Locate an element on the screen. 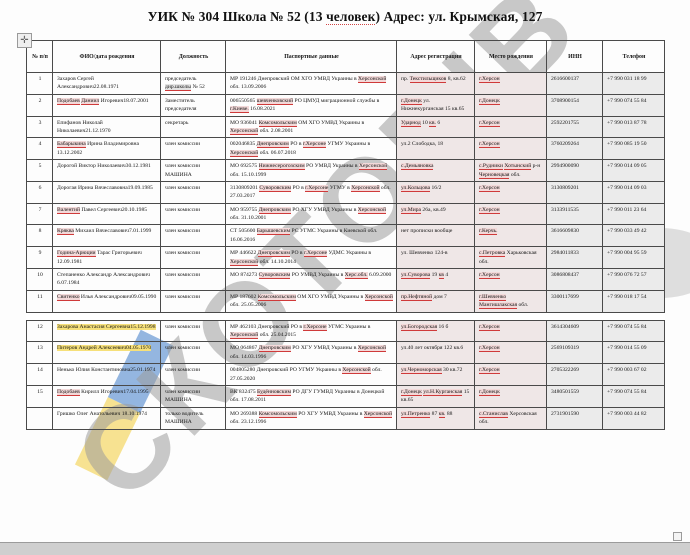  cell-fio: Ненько Юлия Константиновна25.01.1974 is located at coordinates (106, 374).